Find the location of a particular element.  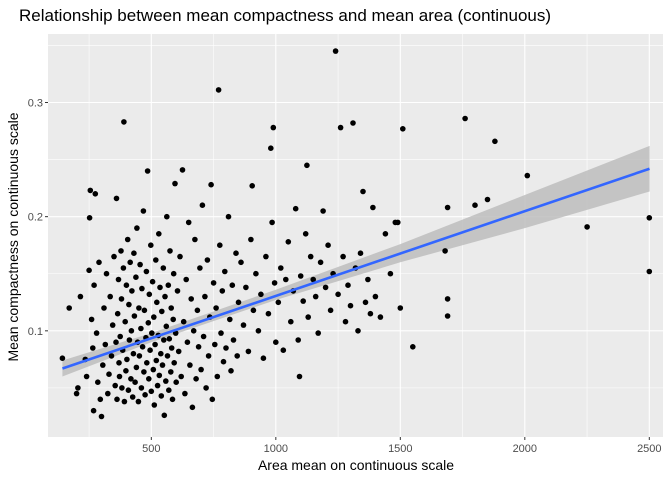

x-axis-ticks: 500 1000 1500 2000 2500 is located at coordinates (402, 446).